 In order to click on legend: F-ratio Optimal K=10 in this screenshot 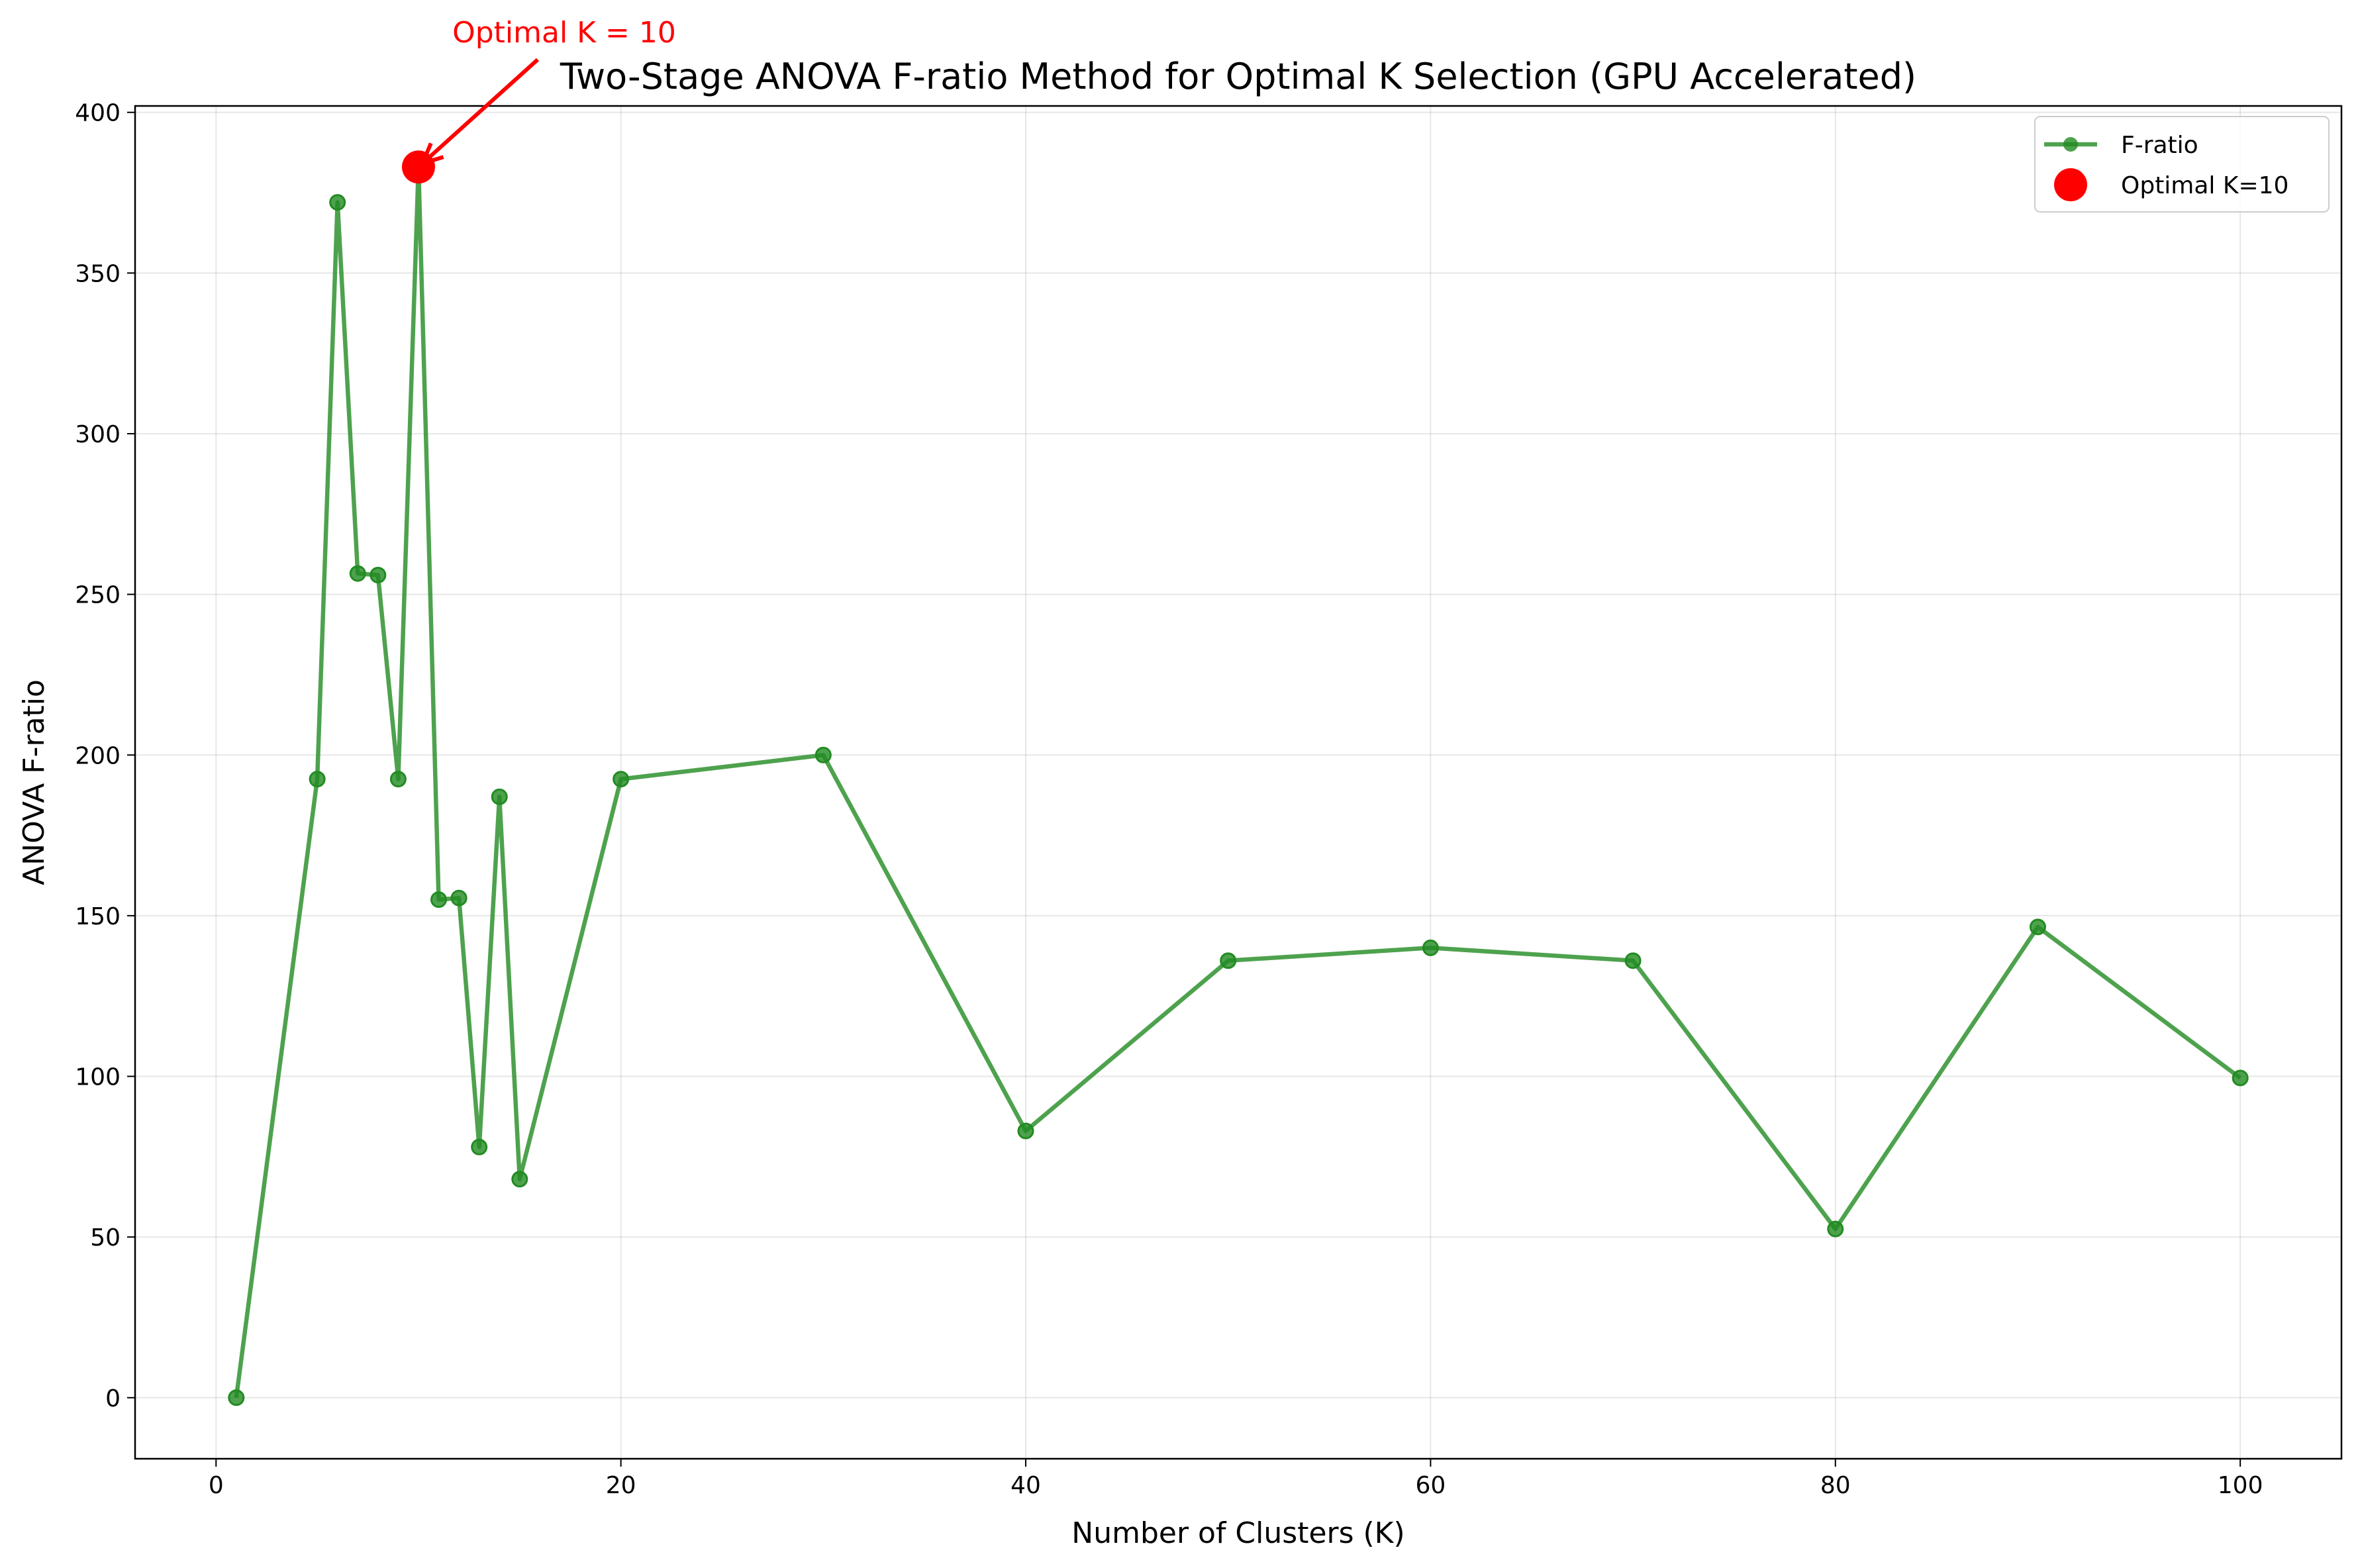, I will do `click(2182, 164)`.